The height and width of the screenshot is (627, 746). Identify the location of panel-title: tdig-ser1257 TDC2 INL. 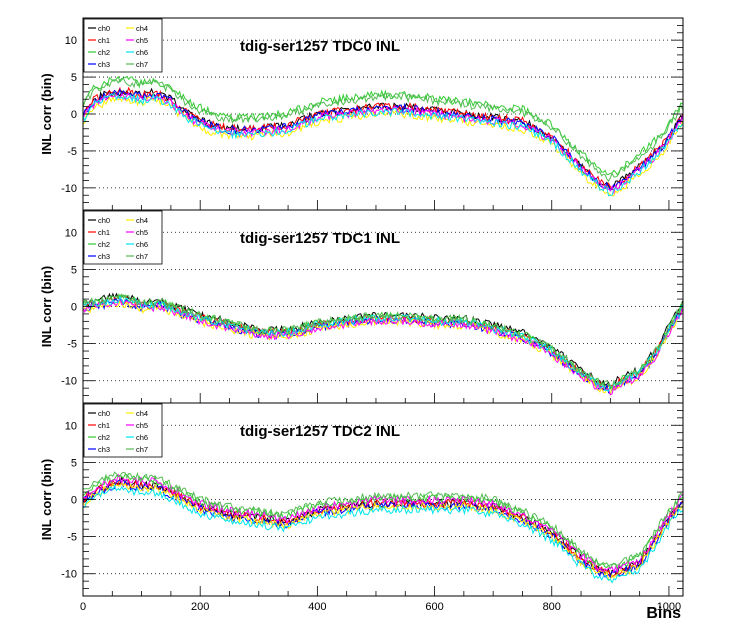
(320, 431).